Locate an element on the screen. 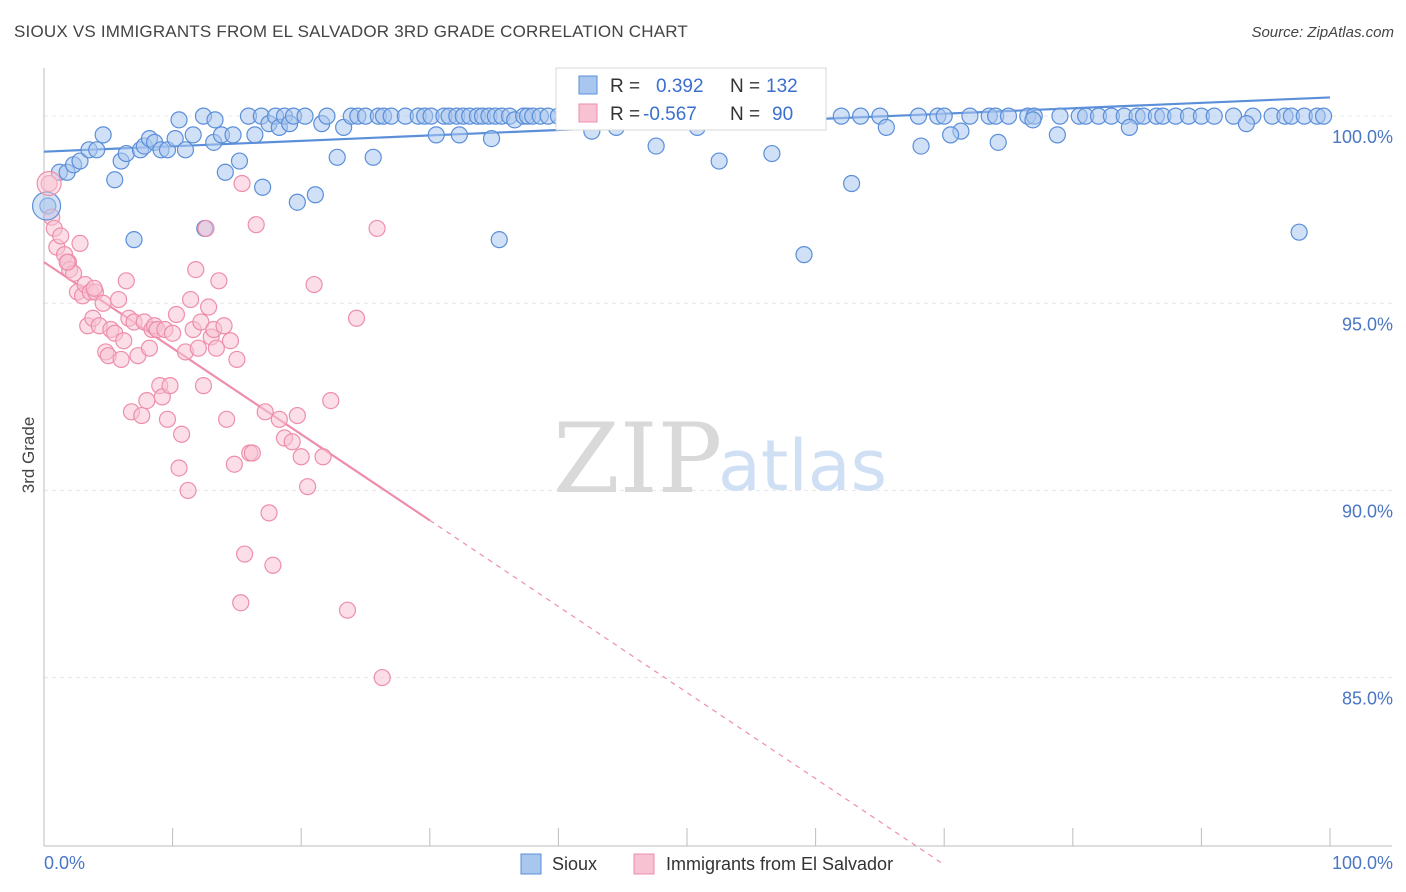 This screenshot has width=1406, height=892. y-tick-label-0: 100.0% is located at coordinates (1362, 137).